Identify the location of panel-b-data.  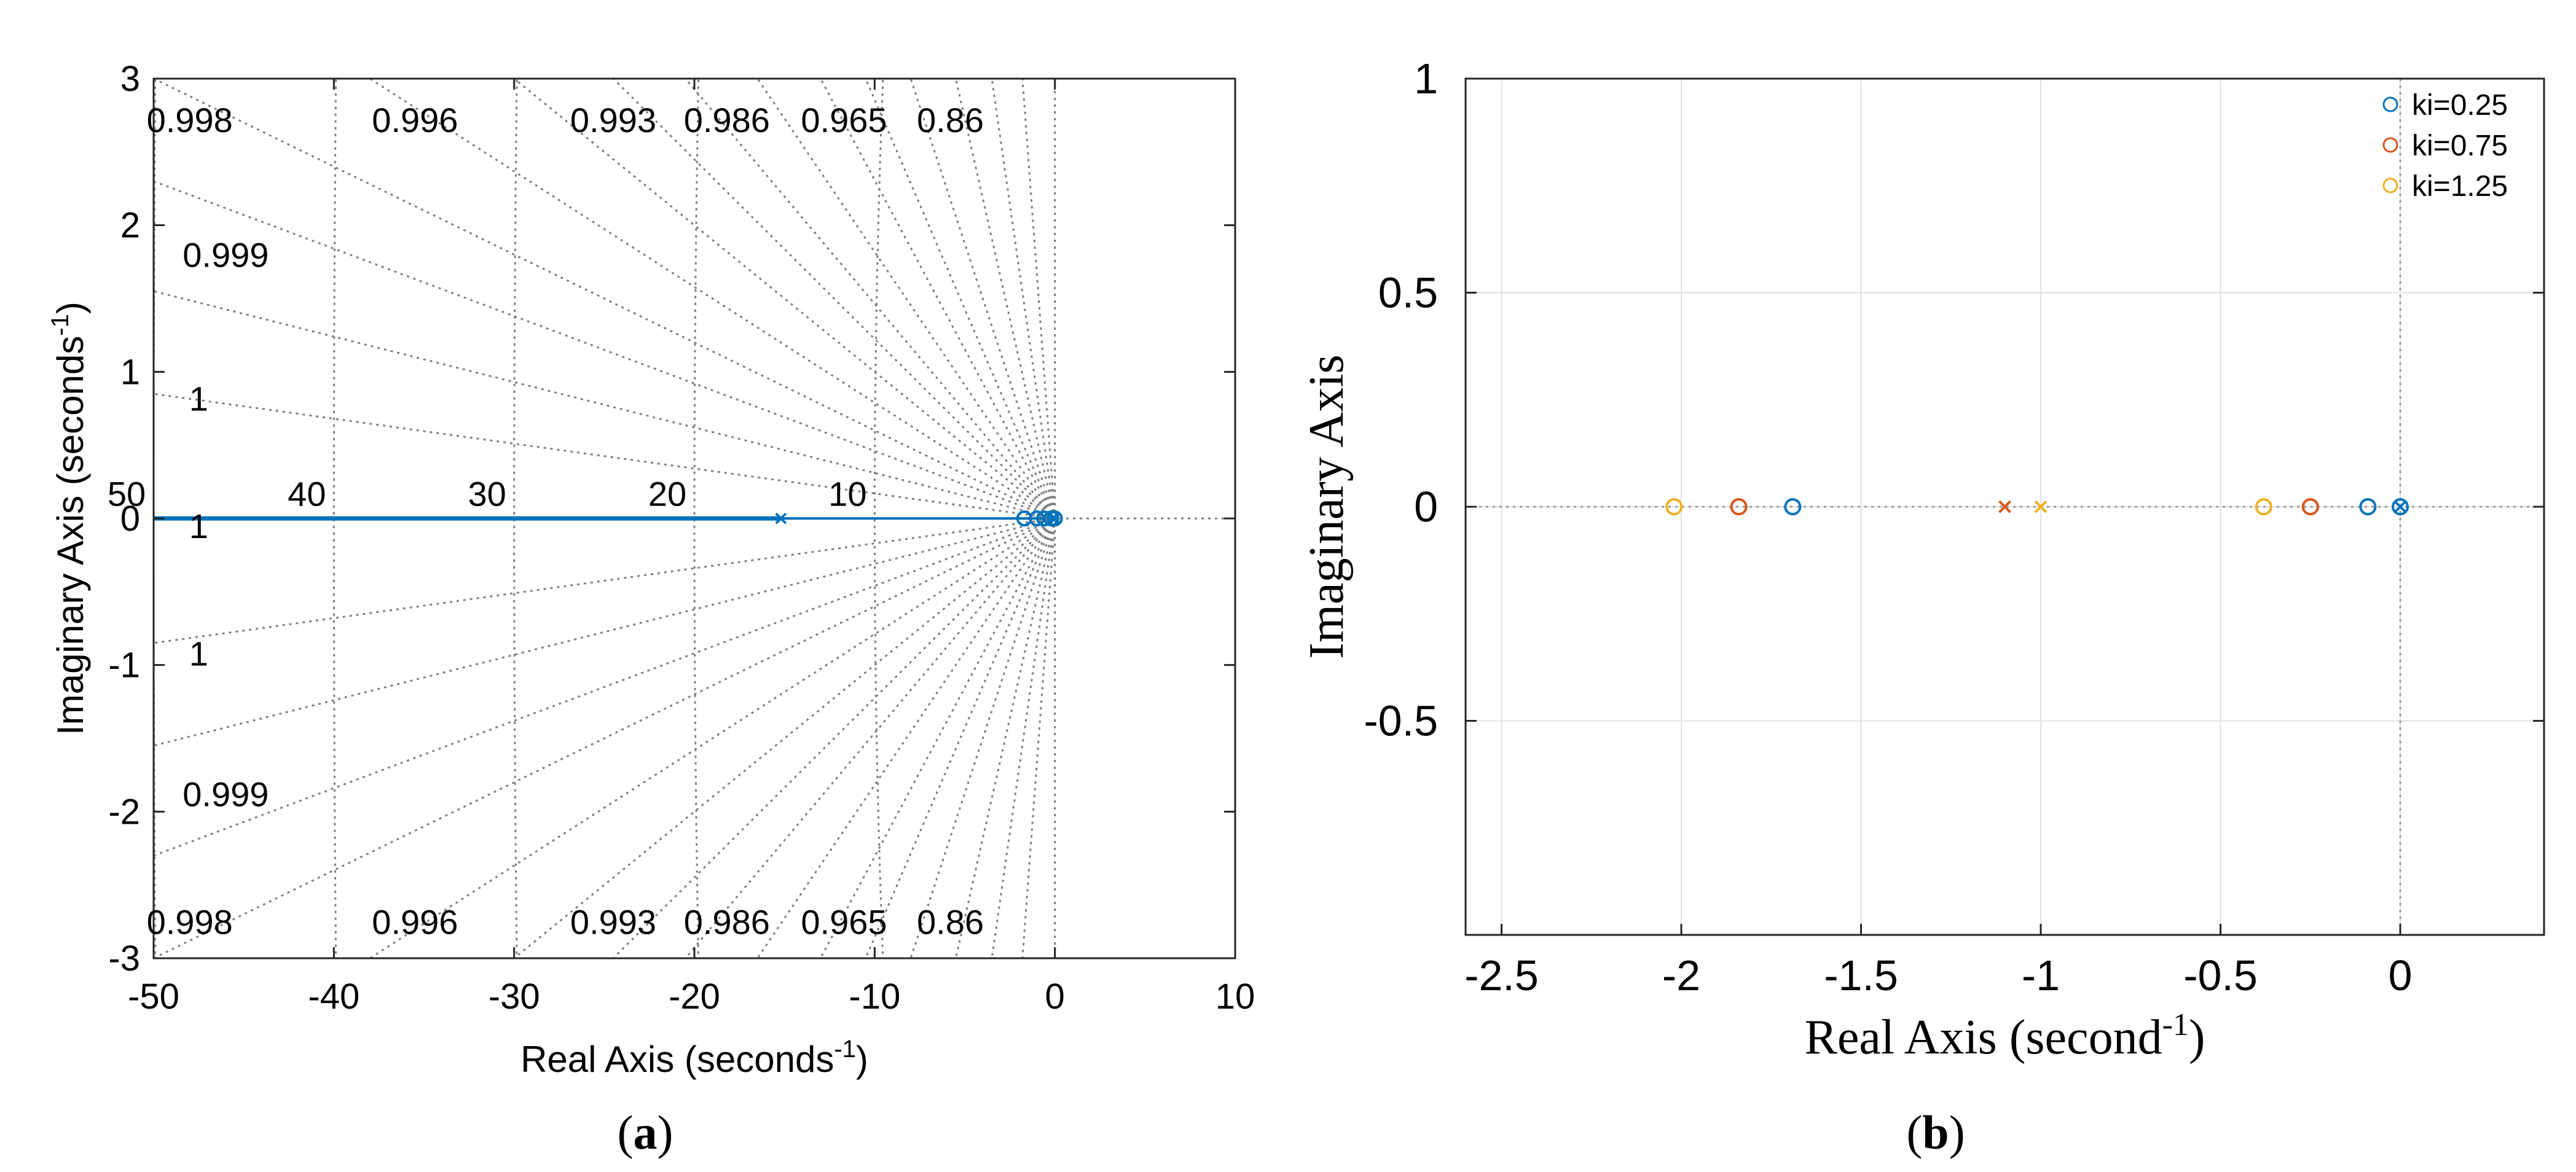
(2037, 507).